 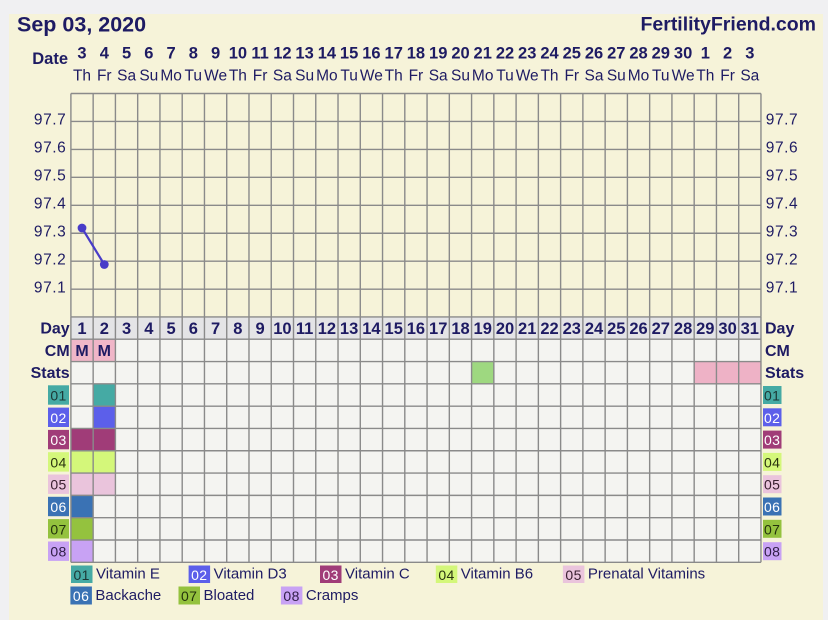 I want to click on svg-text: Sep 03, 2020, so click(x=81, y=25).